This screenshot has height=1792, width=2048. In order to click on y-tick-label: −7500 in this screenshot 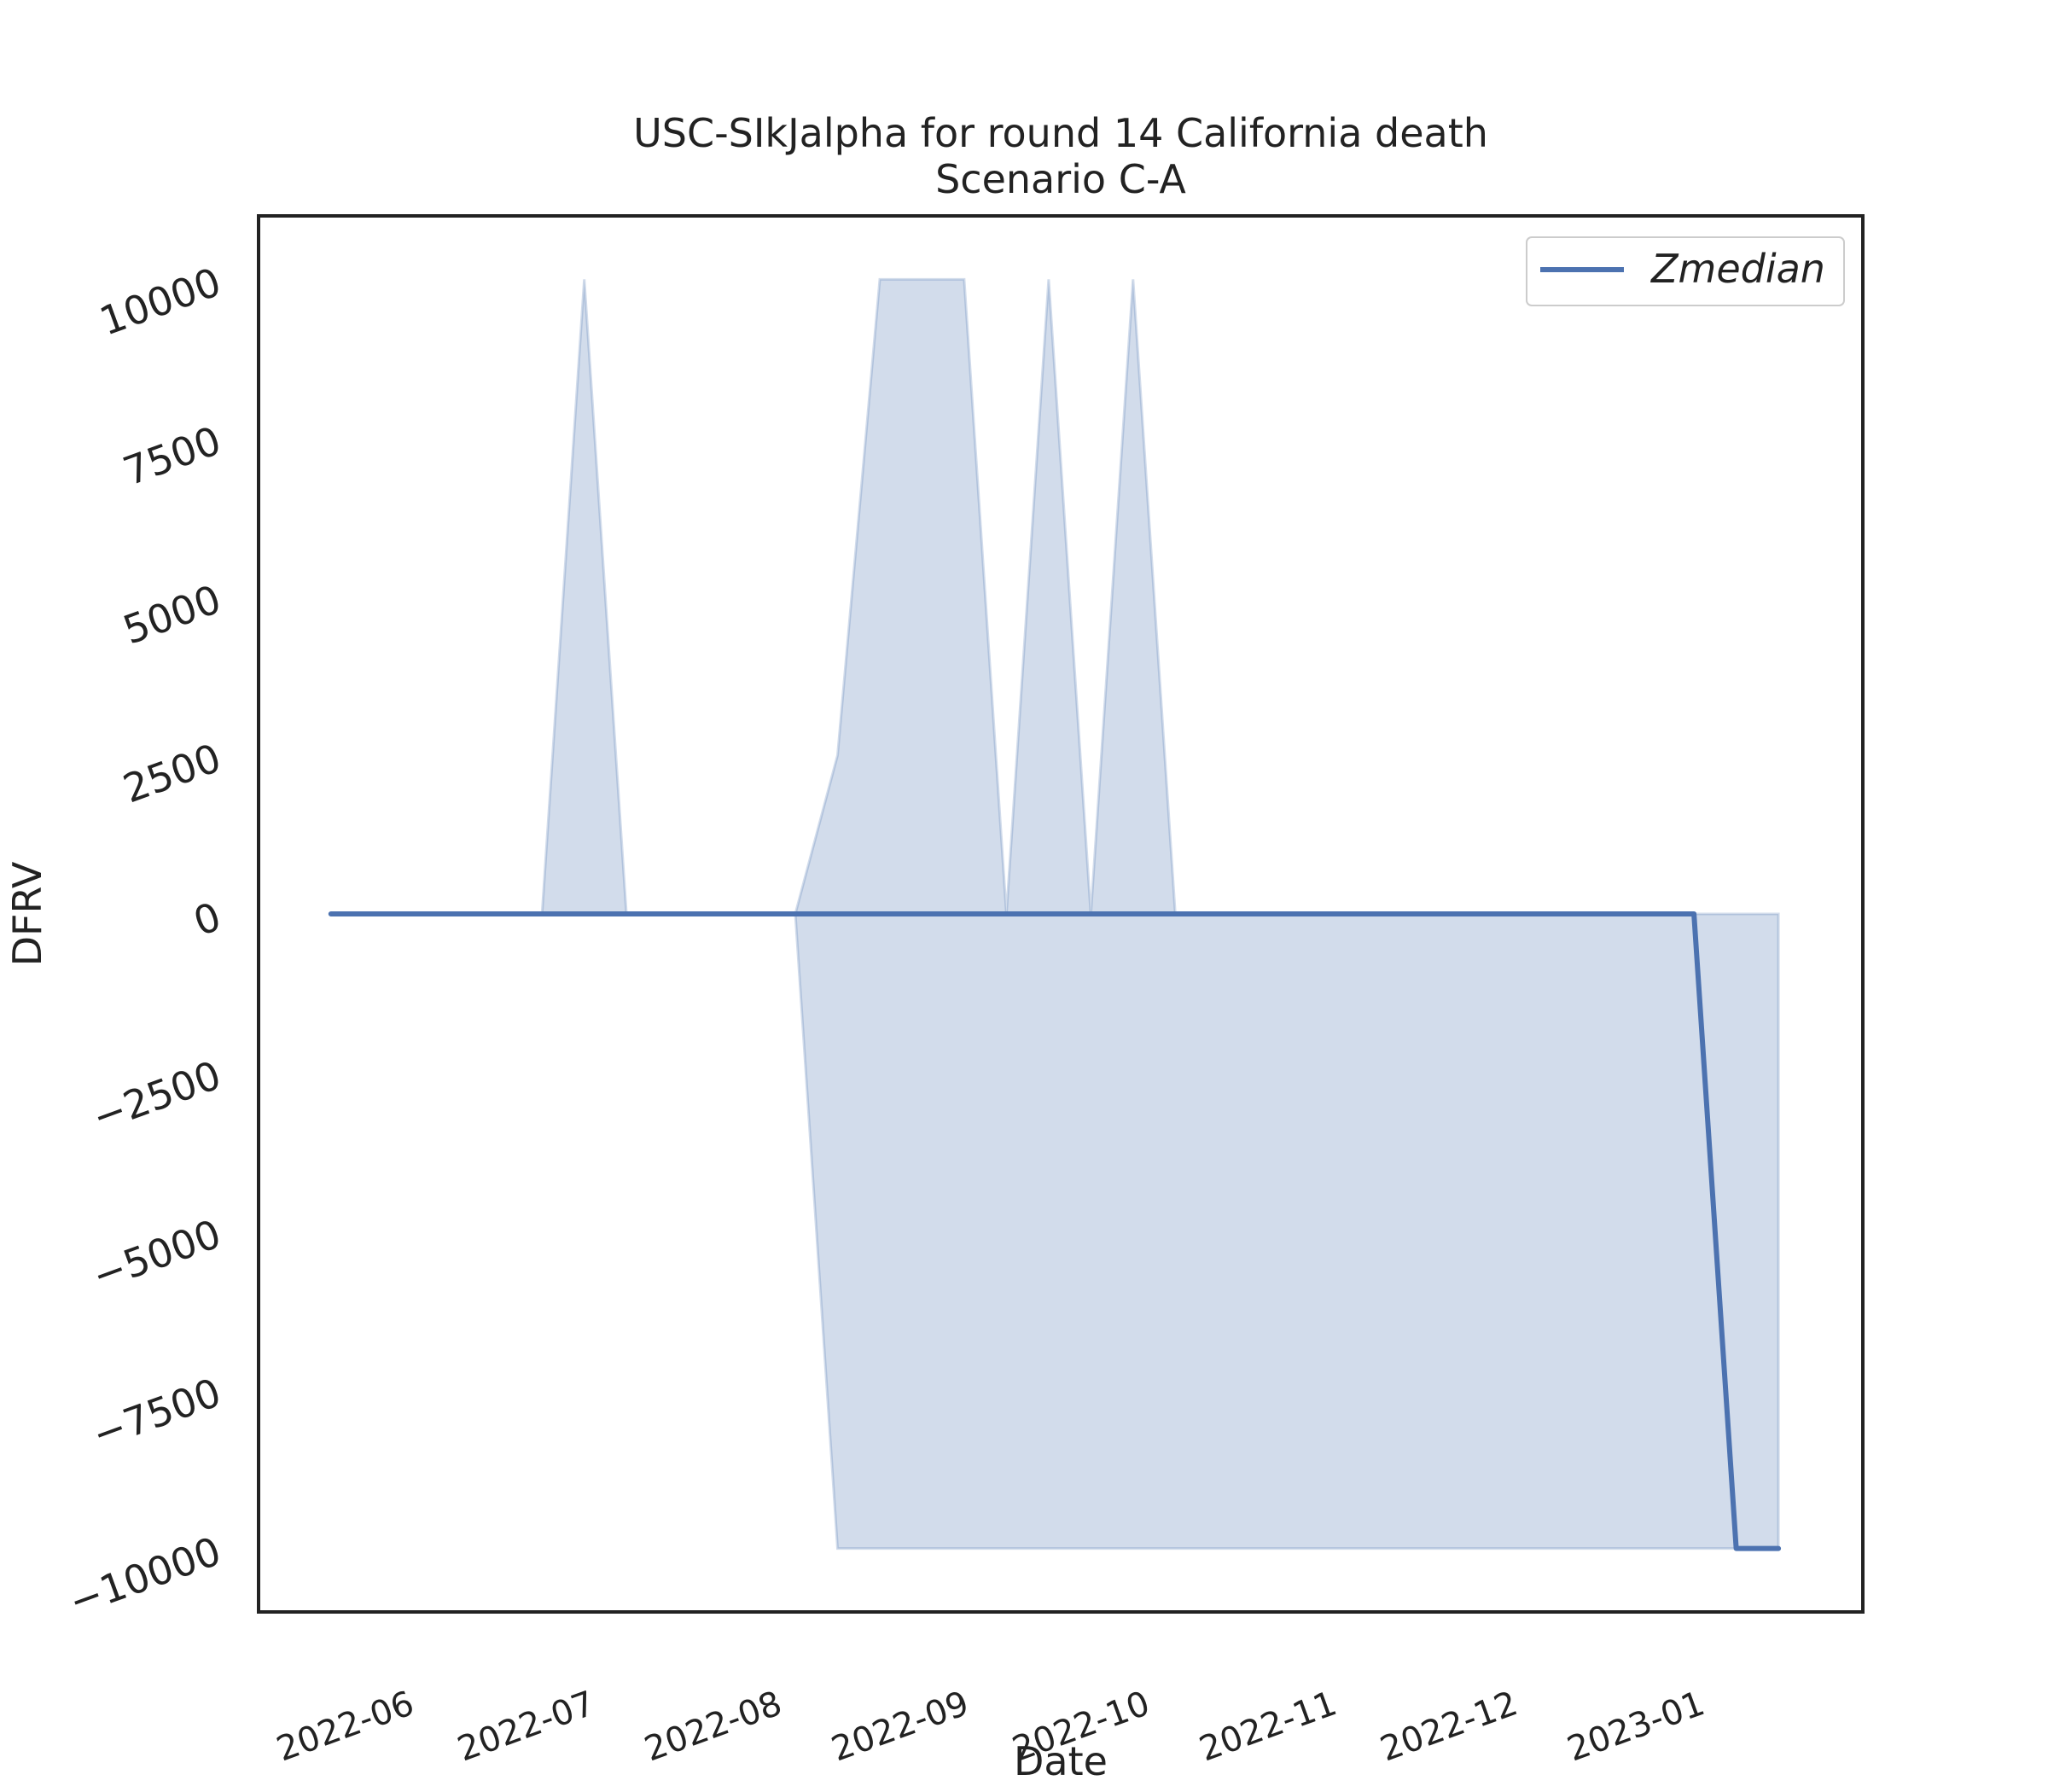, I will do `click(156, 1413)`.